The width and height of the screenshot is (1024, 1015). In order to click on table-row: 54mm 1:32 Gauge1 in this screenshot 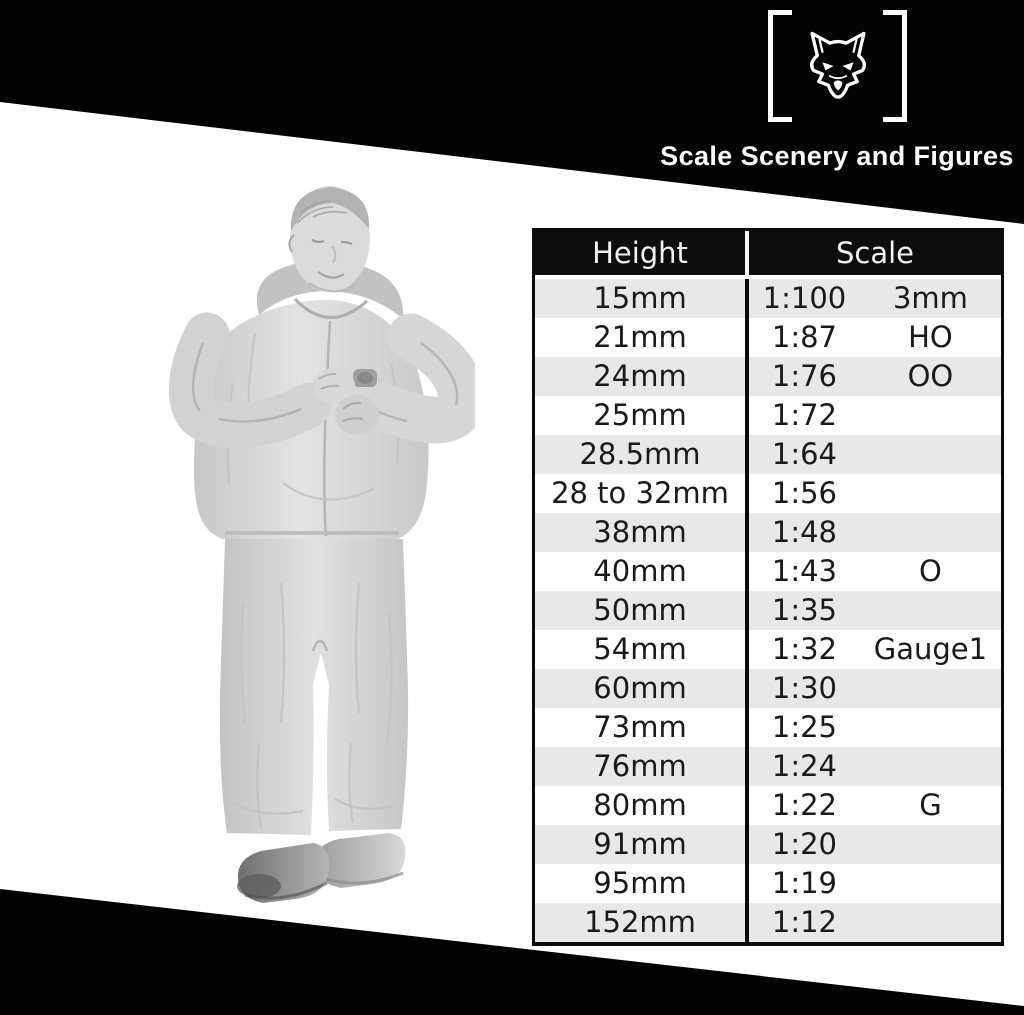, I will do `click(768, 649)`.